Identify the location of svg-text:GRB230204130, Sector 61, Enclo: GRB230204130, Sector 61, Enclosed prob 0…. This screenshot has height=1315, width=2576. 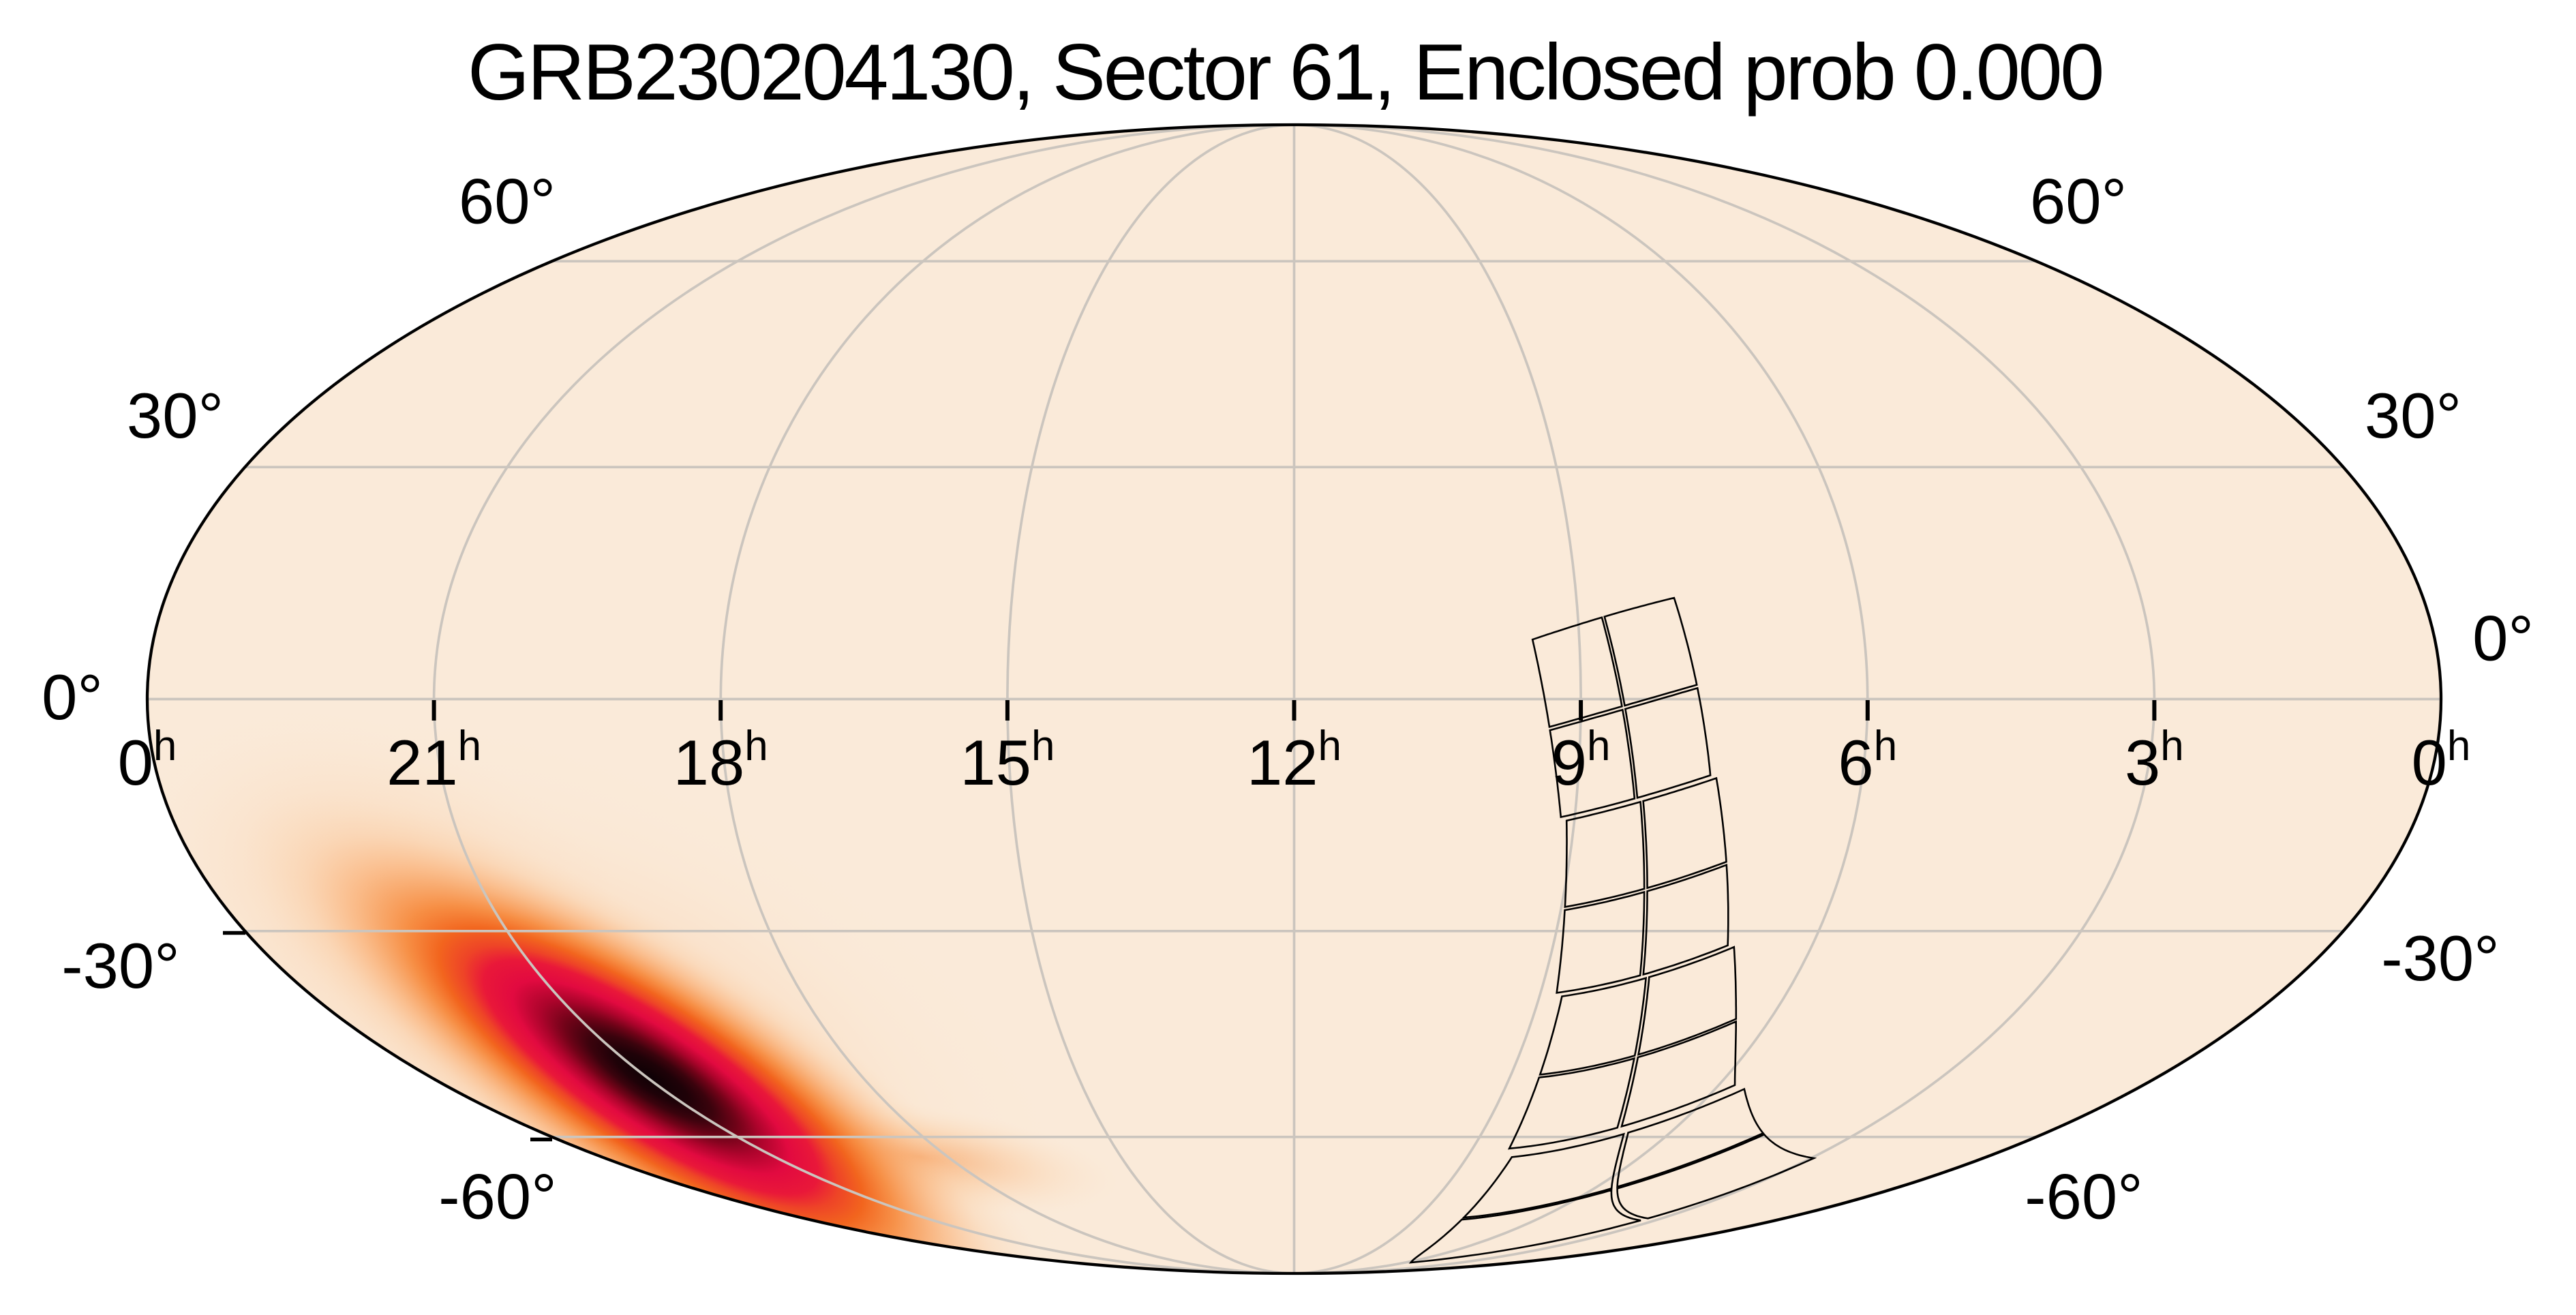
(1285, 72).